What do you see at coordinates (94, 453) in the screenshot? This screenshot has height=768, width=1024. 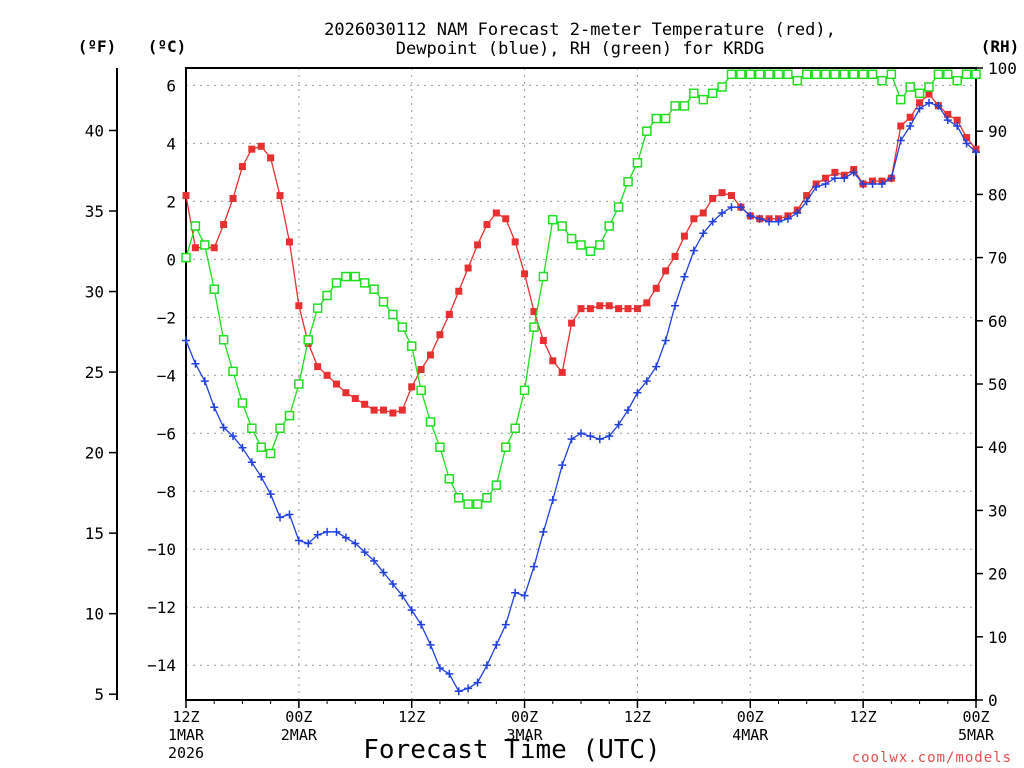 I see `fahrenheit-tick-label: 20` at bounding box center [94, 453].